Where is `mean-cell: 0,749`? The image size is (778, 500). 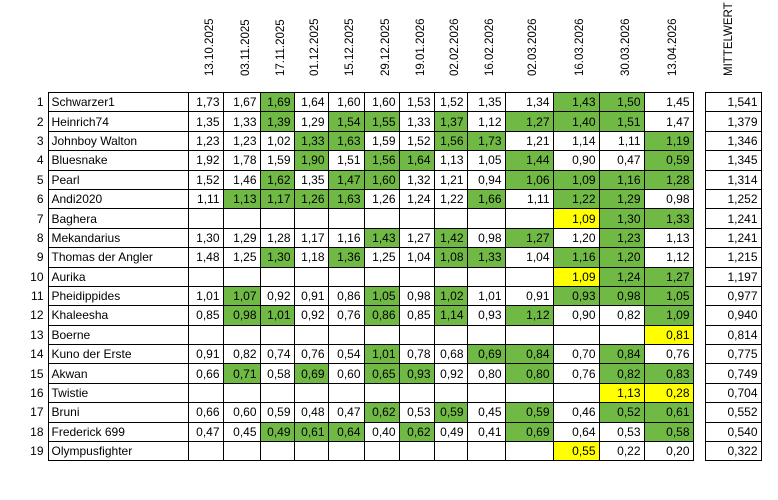 mean-cell: 0,749 is located at coordinates (733, 373).